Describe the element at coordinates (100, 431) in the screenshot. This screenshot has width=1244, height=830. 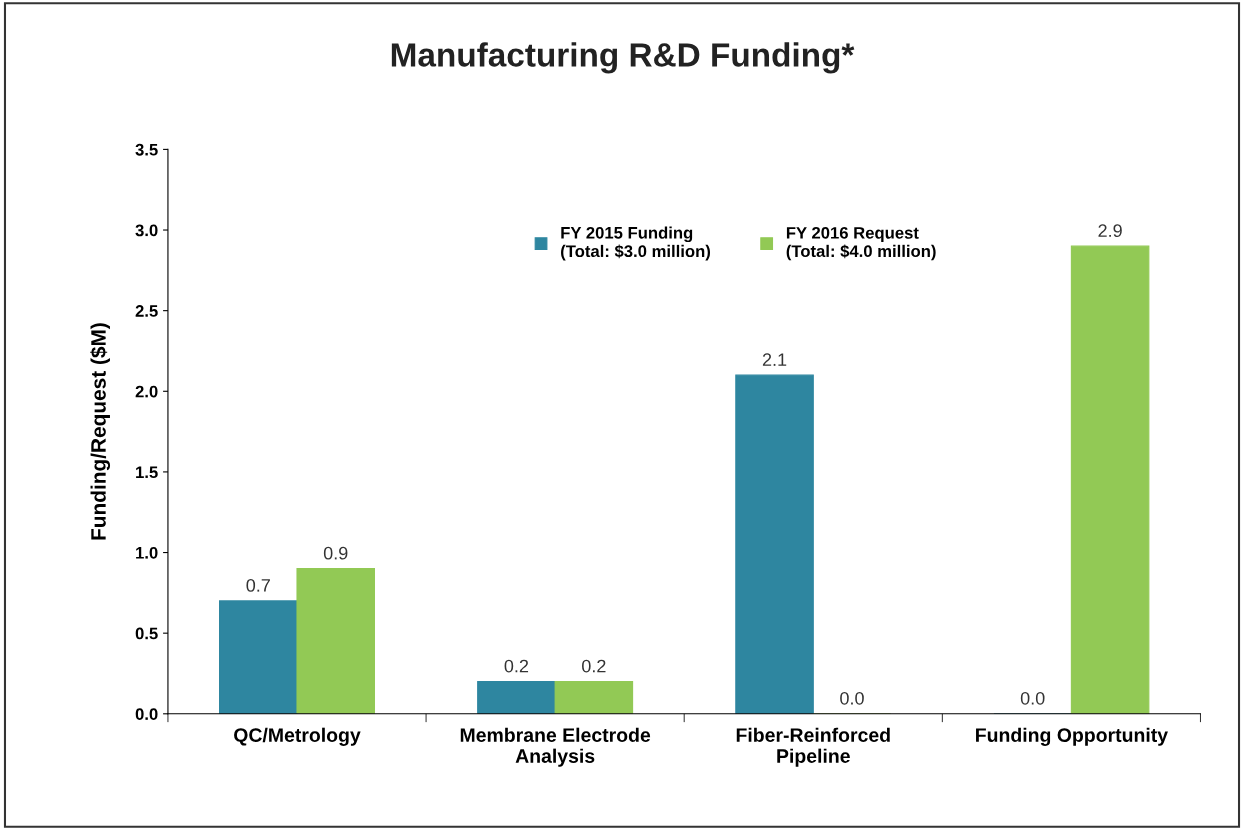
I see `y-axis-title: Funding/Request ($M)` at that location.